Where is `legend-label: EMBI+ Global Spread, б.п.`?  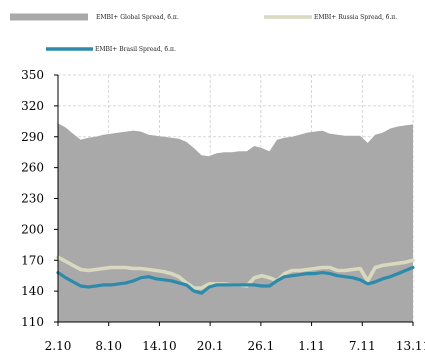 legend-label: EMBI+ Global Spread, б.п. is located at coordinates (137, 17).